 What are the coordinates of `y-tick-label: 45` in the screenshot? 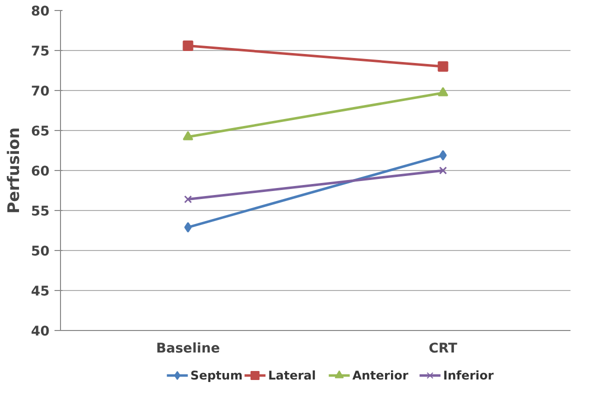 It's located at (40, 292).